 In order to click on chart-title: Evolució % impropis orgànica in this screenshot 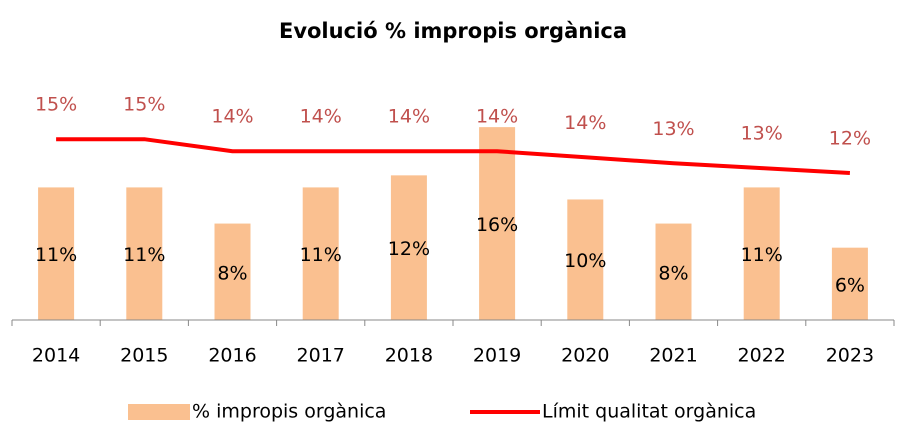, I will do `click(453, 31)`.